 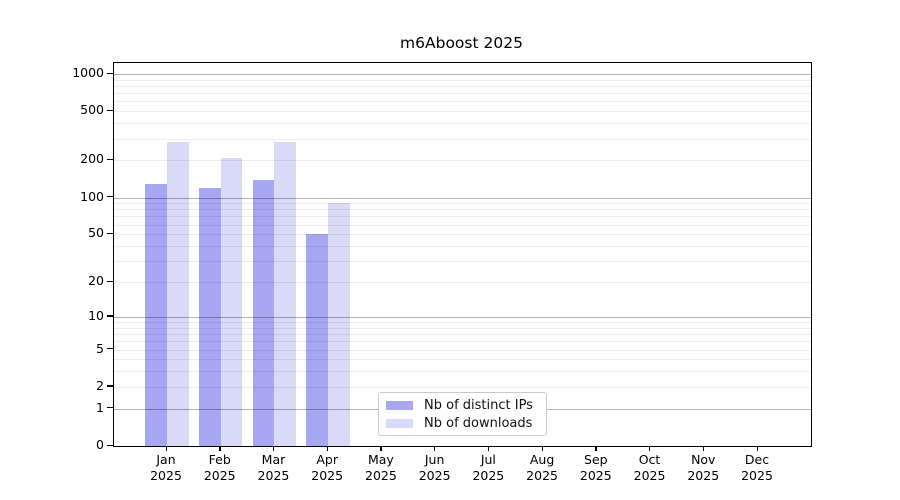 I want to click on x-tick-label-apr: Apr 2025, so click(x=327, y=467).